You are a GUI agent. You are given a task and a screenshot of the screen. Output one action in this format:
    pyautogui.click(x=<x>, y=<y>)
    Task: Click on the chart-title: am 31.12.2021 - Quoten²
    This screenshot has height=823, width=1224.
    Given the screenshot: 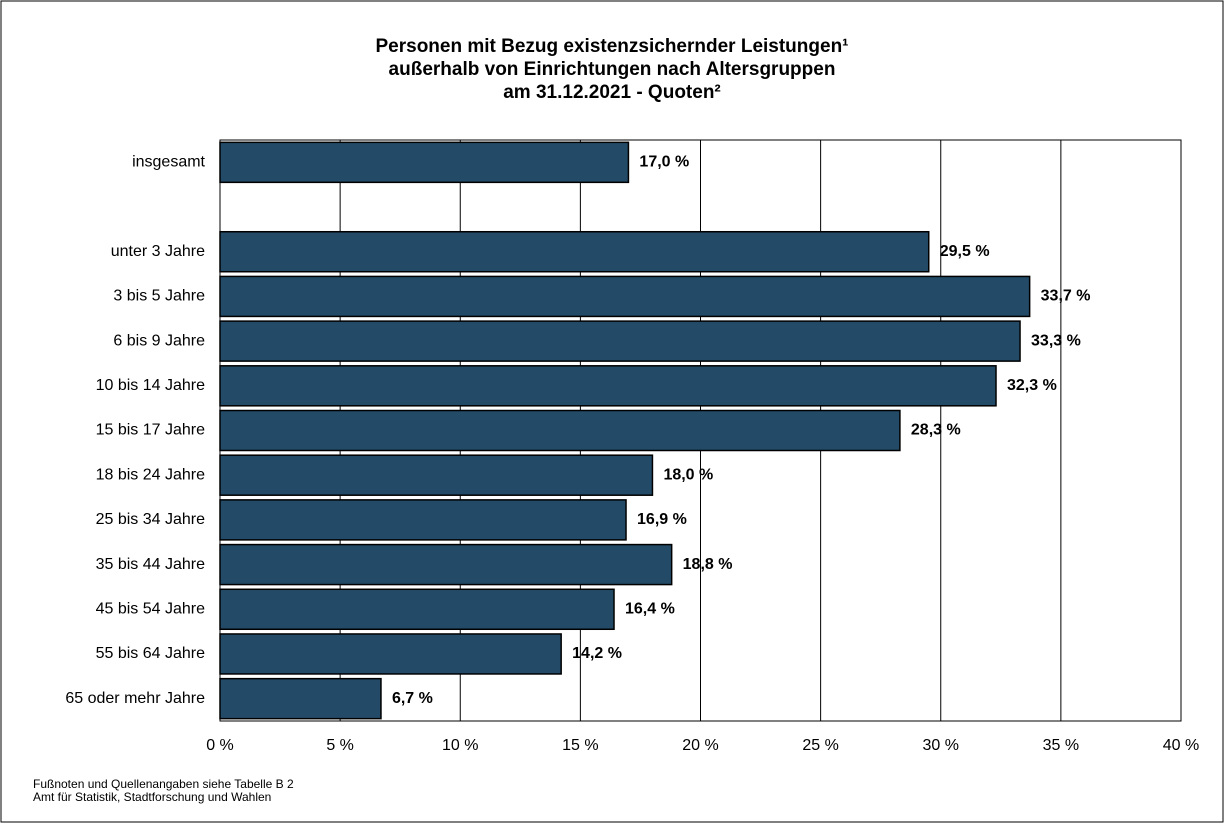 What is the action you would take?
    pyautogui.click(x=612, y=92)
    